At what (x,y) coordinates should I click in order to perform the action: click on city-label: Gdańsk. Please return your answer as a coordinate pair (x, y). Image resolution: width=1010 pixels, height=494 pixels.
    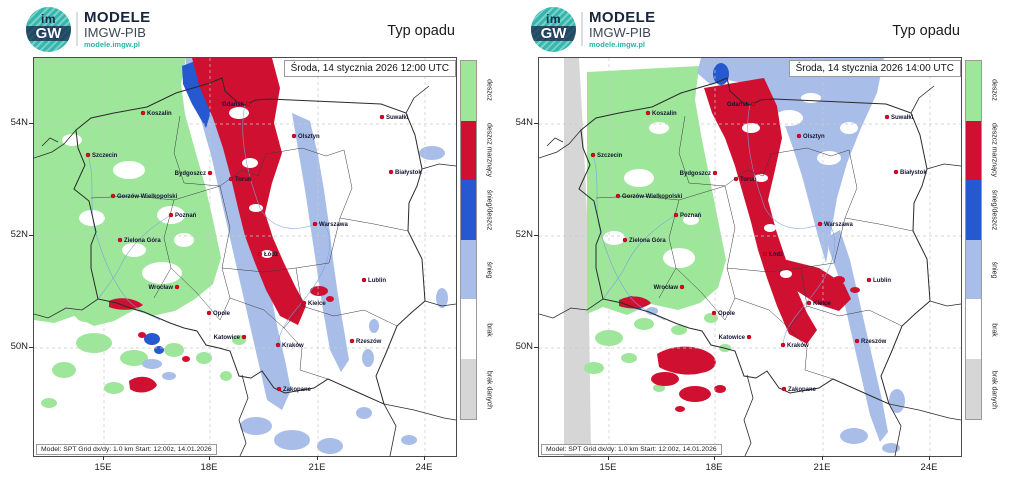
    Looking at the image, I should click on (233, 105).